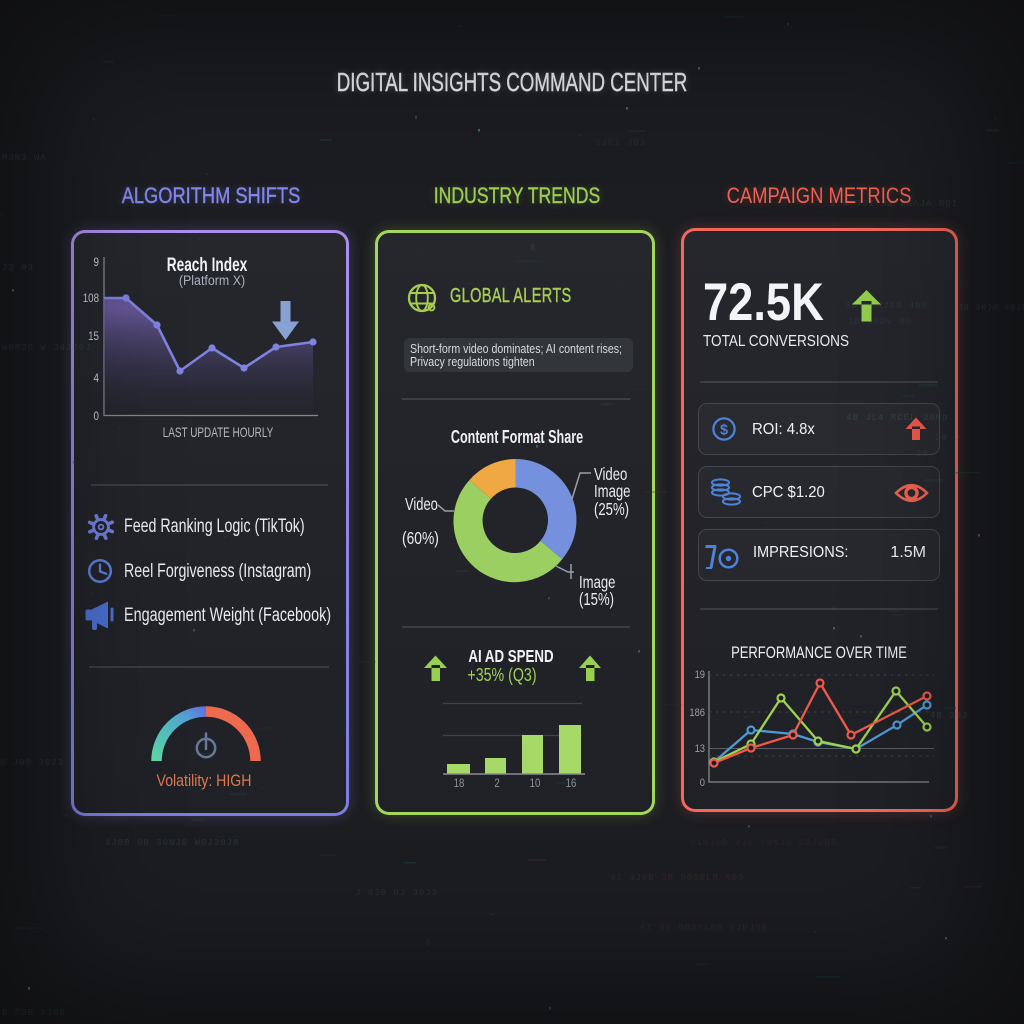  I want to click on svg-text: AT 00 0DSYL0R 9J0JNB, so click(704, 928).